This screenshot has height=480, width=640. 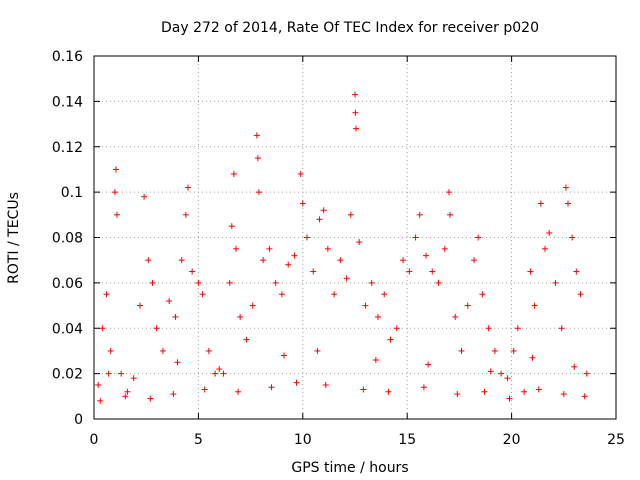 What do you see at coordinates (94, 440) in the screenshot?
I see `x-tick-label: 0` at bounding box center [94, 440].